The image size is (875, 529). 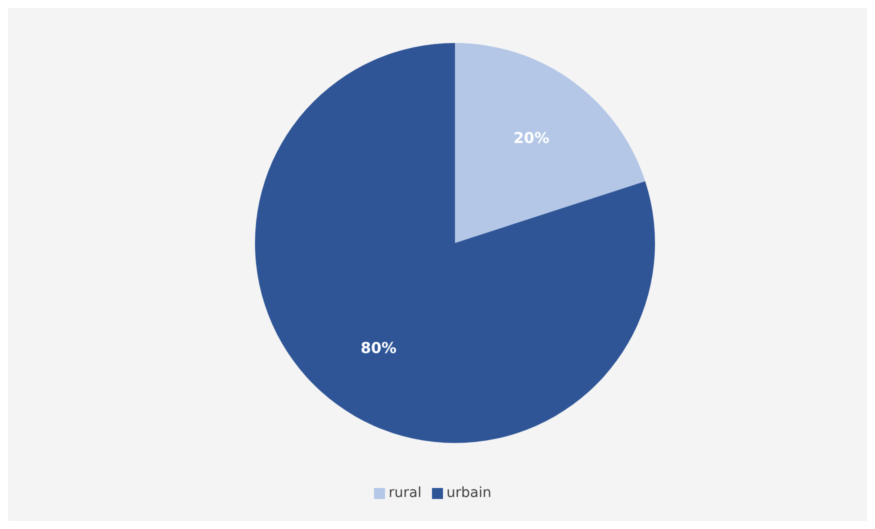 I want to click on legend-label: urbain, so click(x=469, y=493).